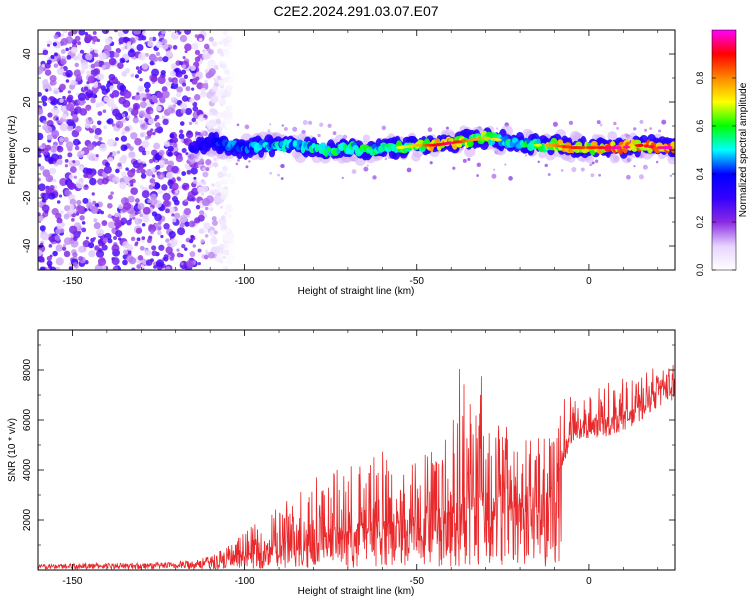 This screenshot has height=600, width=750. I want to click on ridge-halo, so click(616, 159).